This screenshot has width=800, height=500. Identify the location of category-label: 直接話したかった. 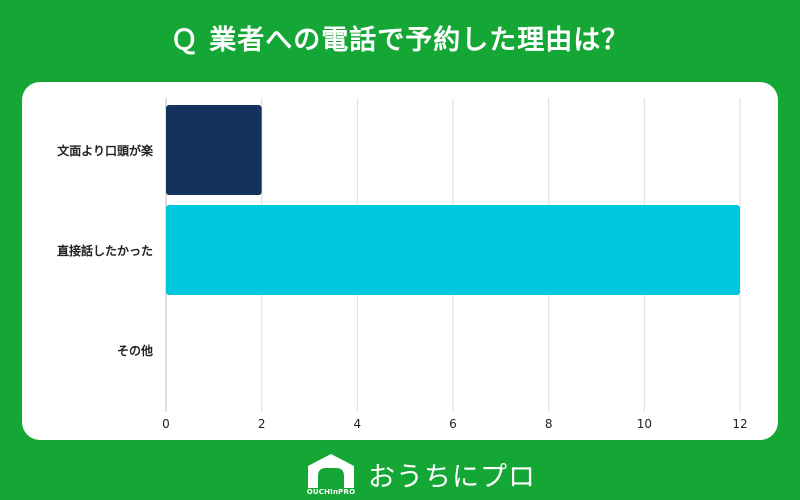
(105, 250).